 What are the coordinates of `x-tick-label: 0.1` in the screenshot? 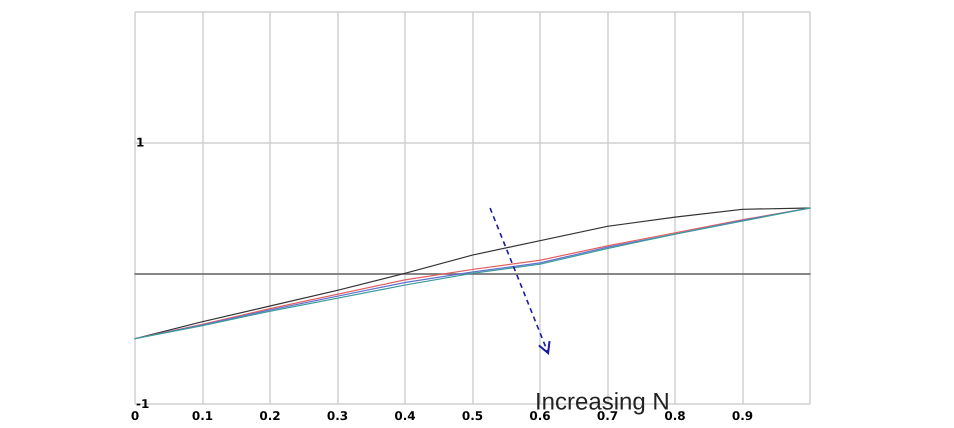 It's located at (203, 416).